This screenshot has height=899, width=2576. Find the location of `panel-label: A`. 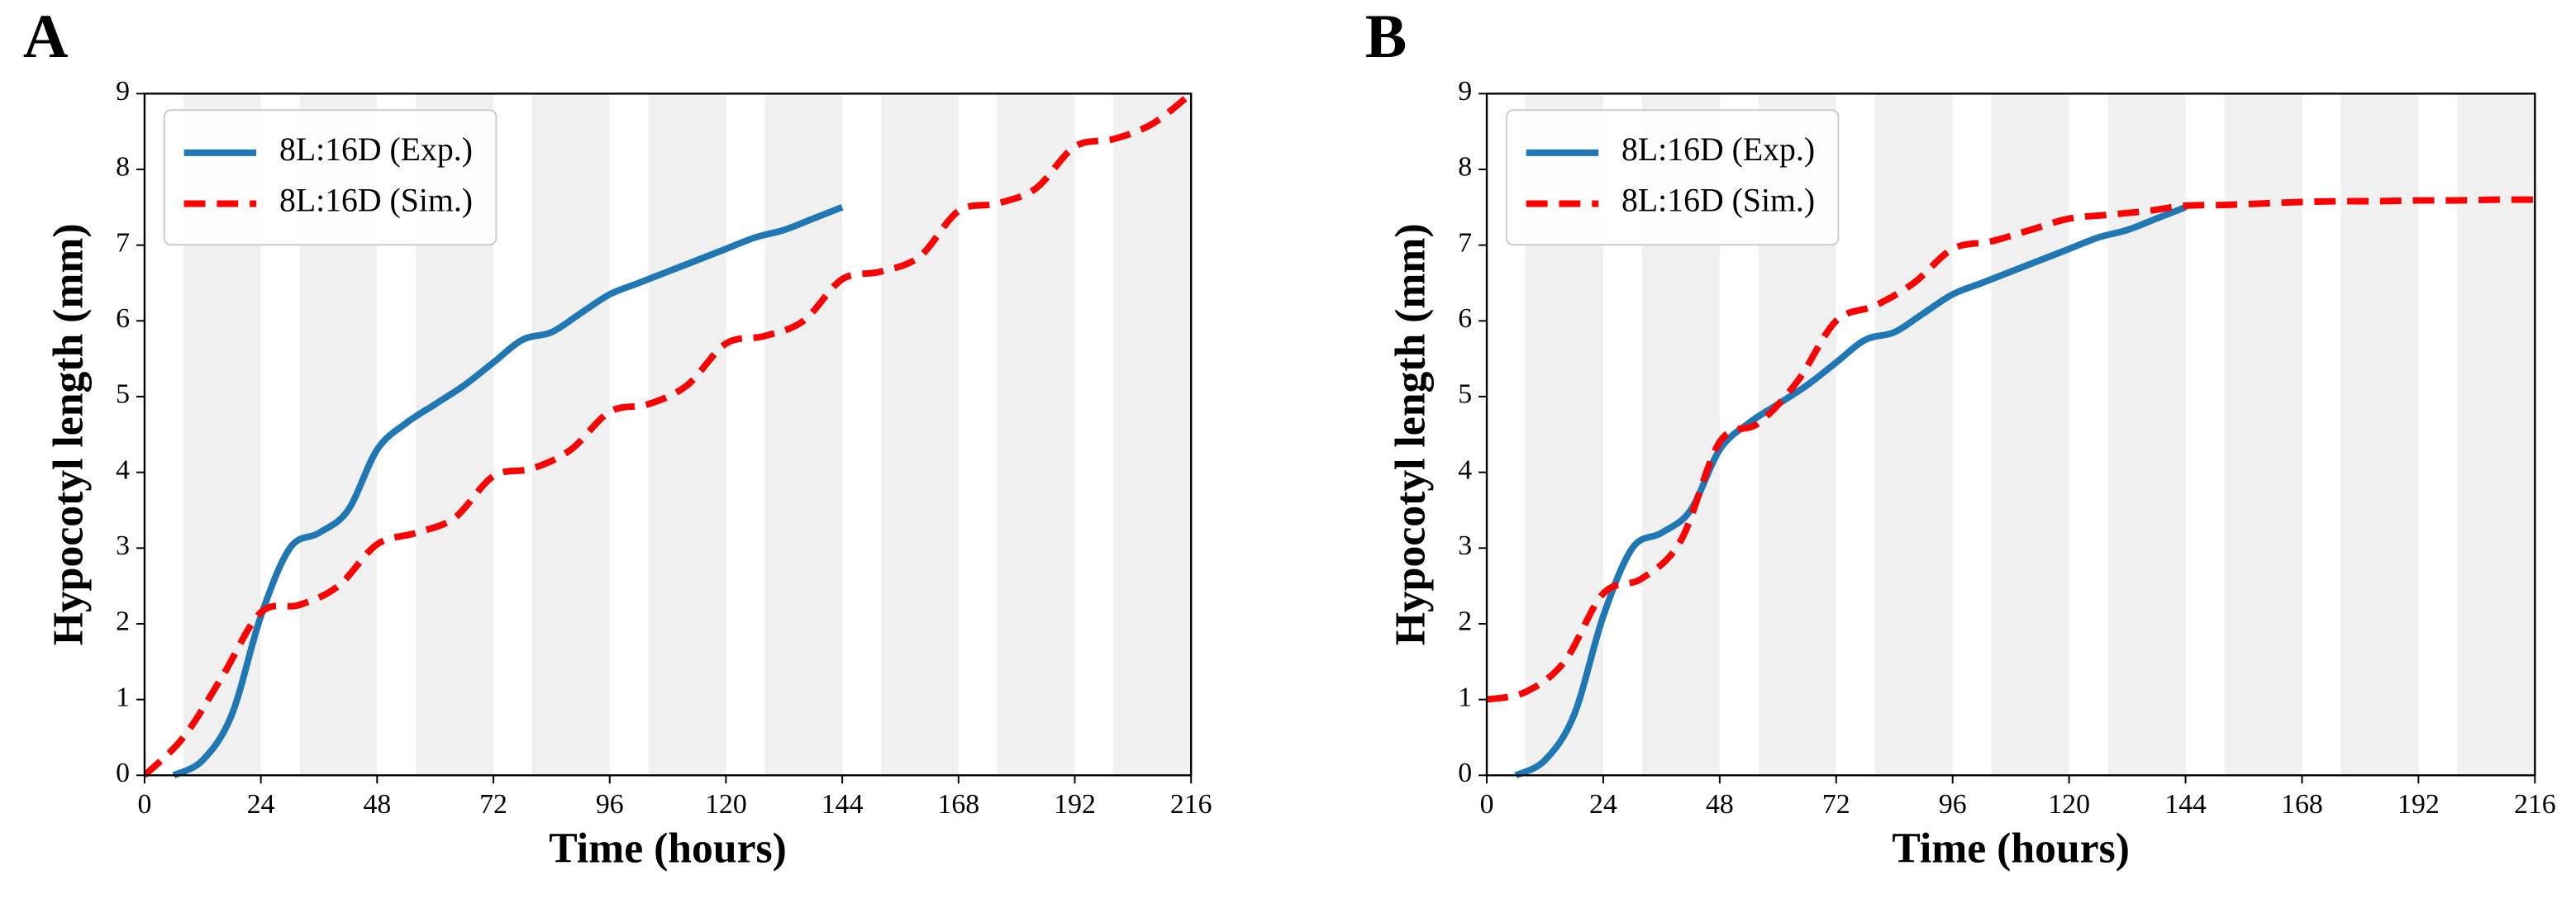

panel-label: A is located at coordinates (46, 36).